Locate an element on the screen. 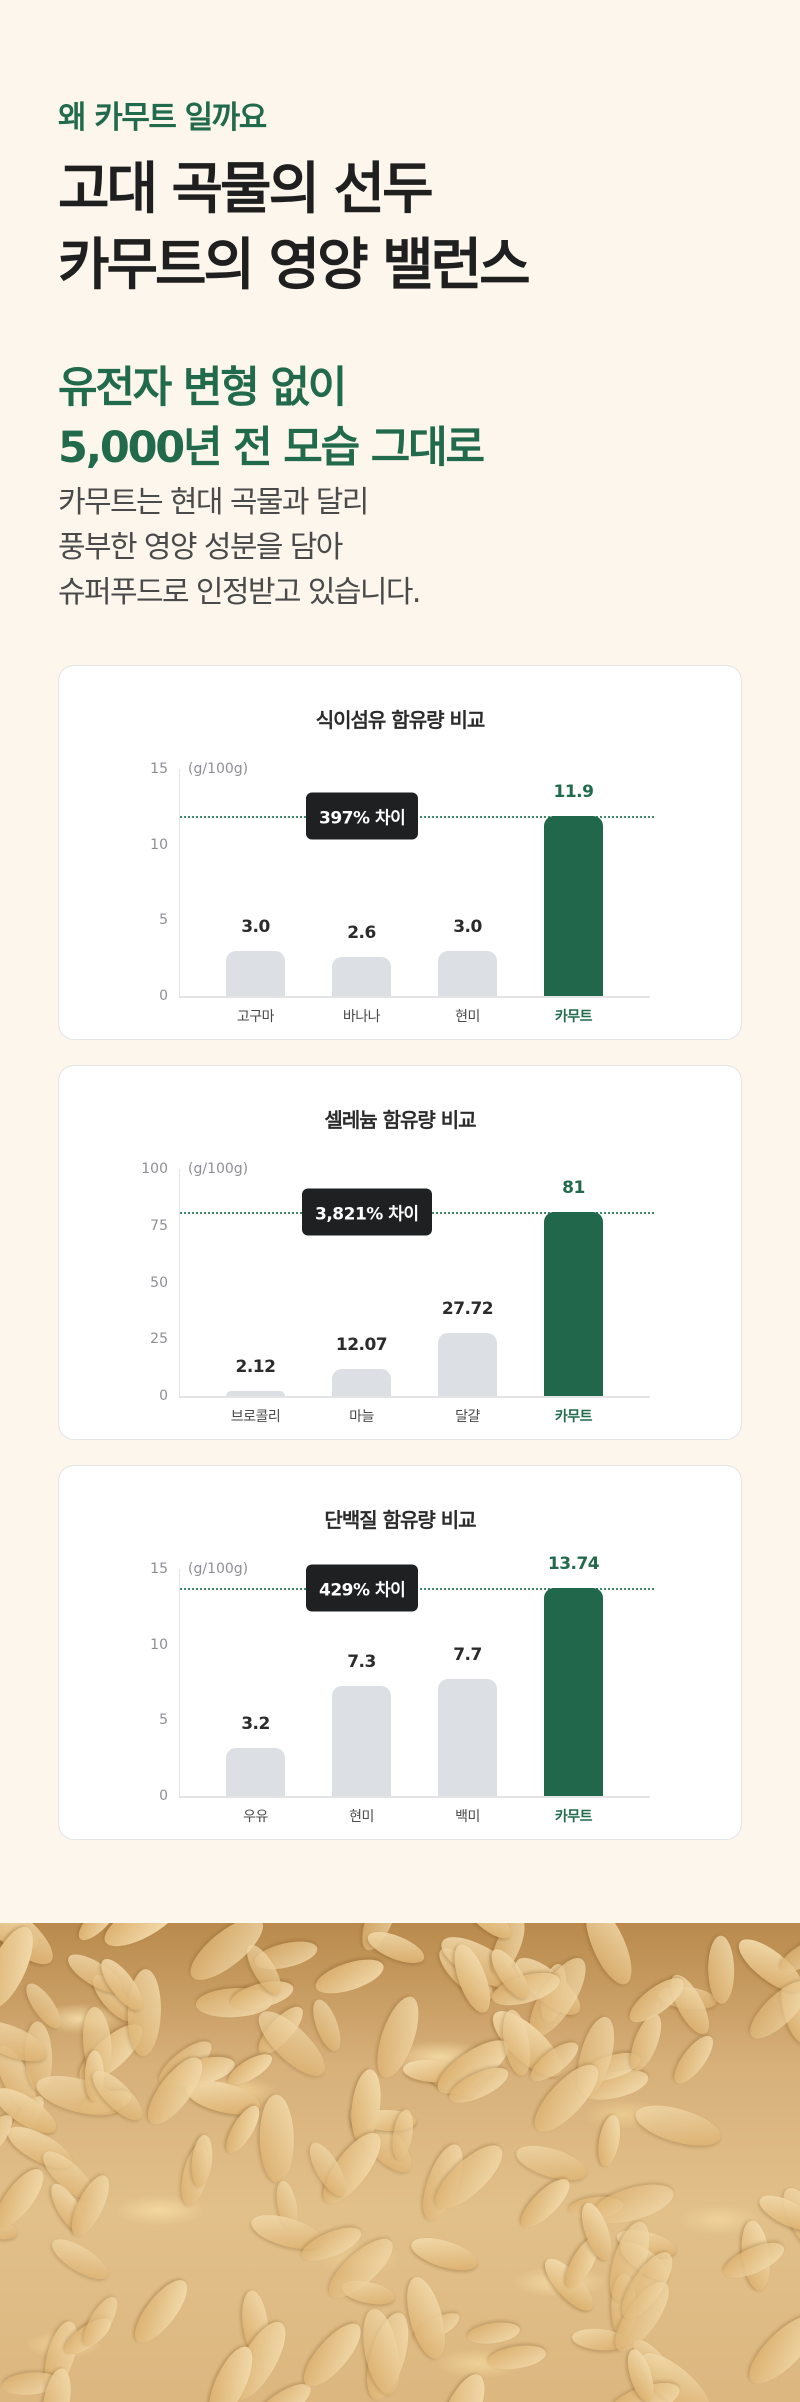 Image resolution: width=800 pixels, height=2402 pixels. bar-value-label: 7.3 is located at coordinates (361, 1661).